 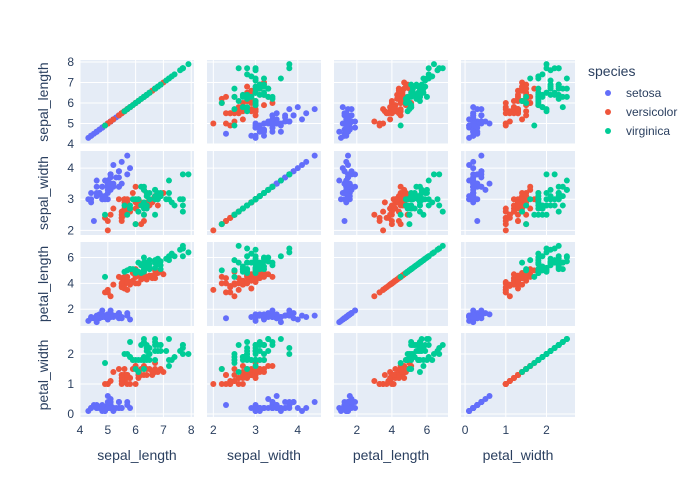 What do you see at coordinates (264, 284) in the screenshot?
I see `cell-petal_length-vs-sepal_width` at bounding box center [264, 284].